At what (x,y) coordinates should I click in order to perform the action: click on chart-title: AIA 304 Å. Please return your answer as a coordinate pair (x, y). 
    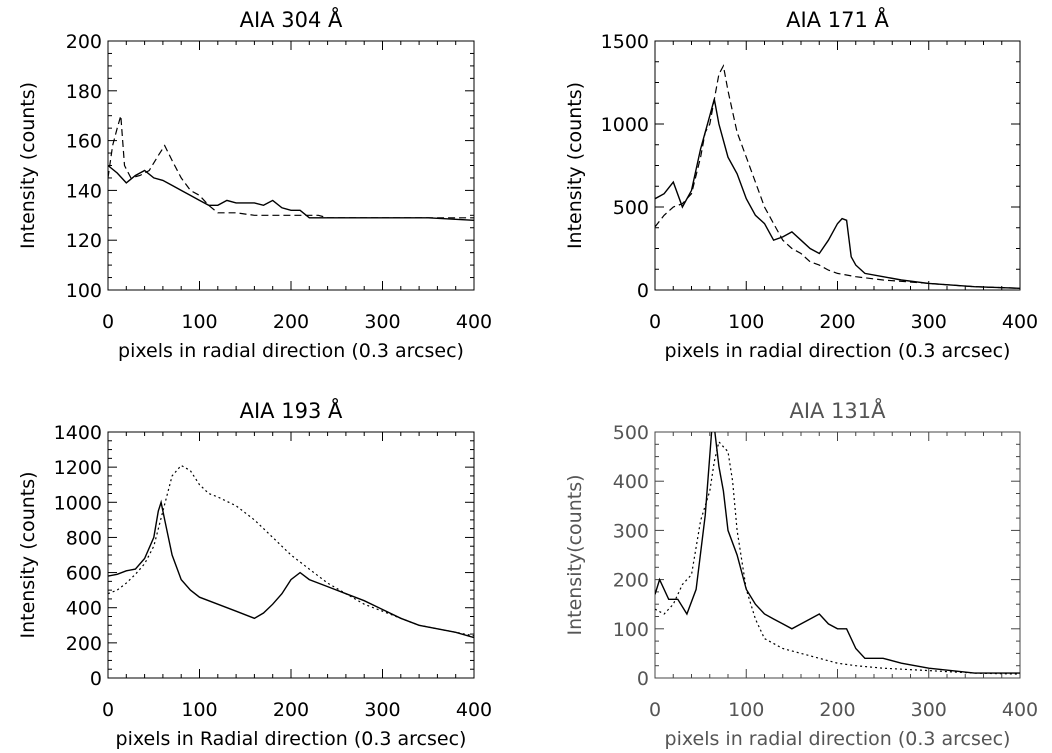
    Looking at the image, I should click on (291, 19).